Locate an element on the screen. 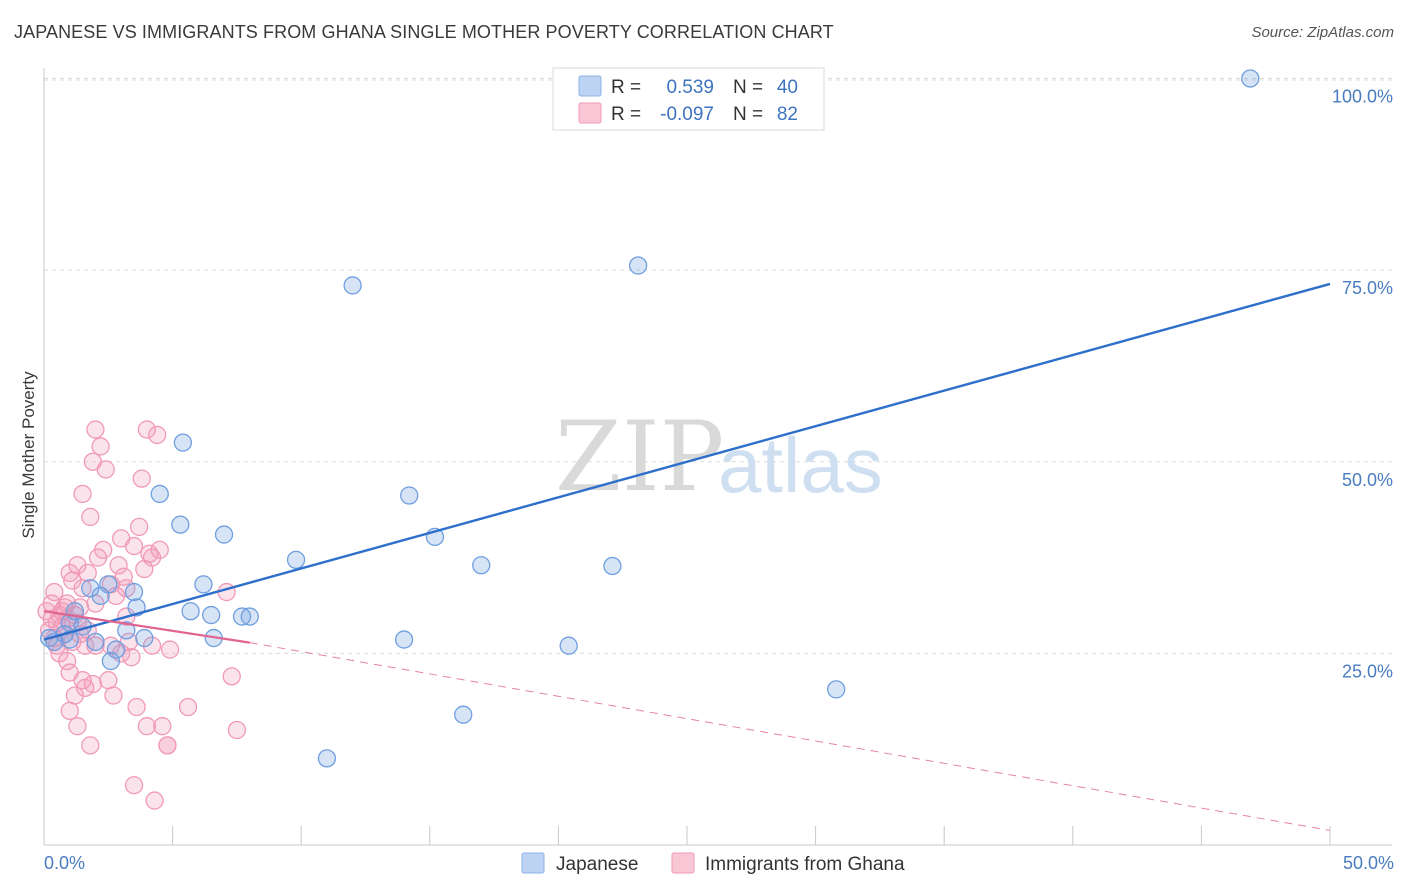 The height and width of the screenshot is (892, 1406). legend-n-label-ghana: N = is located at coordinates (748, 114).